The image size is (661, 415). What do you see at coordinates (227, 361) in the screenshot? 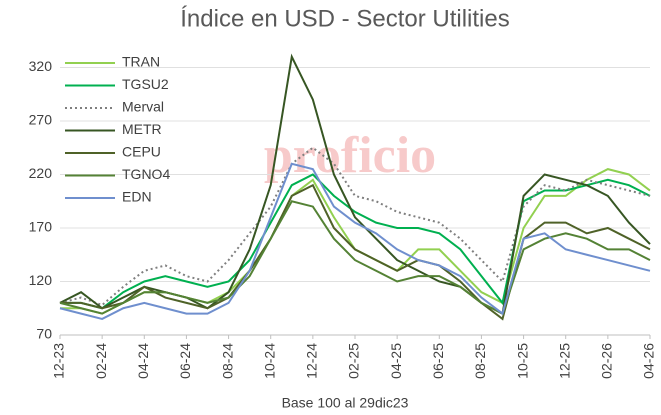
I see `x-tick-label: 08-24` at bounding box center [227, 361].